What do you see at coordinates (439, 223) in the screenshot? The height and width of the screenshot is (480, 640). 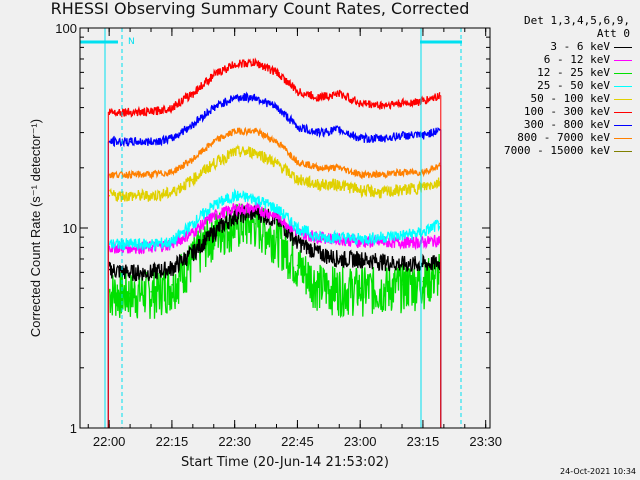 I see `data-point-25-50-kev` at bounding box center [439, 223].